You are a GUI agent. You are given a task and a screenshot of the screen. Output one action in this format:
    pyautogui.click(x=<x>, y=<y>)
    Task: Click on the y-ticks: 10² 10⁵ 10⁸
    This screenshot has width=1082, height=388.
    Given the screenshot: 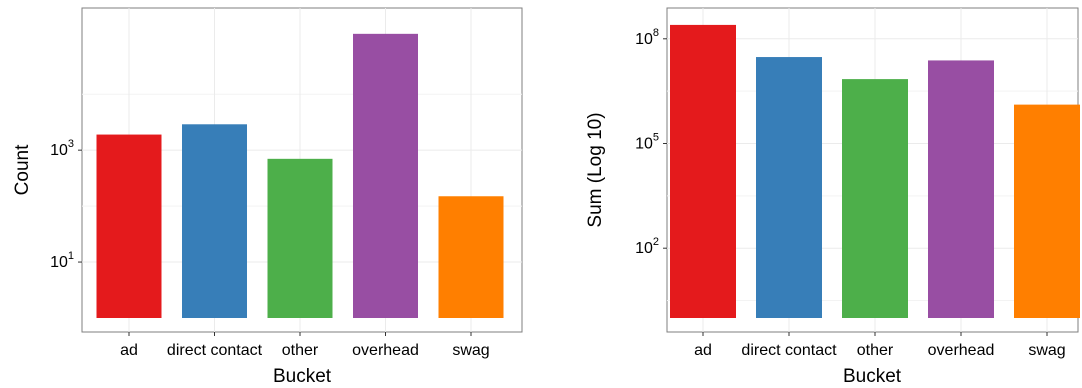 What is the action you would take?
    pyautogui.click(x=651, y=142)
    